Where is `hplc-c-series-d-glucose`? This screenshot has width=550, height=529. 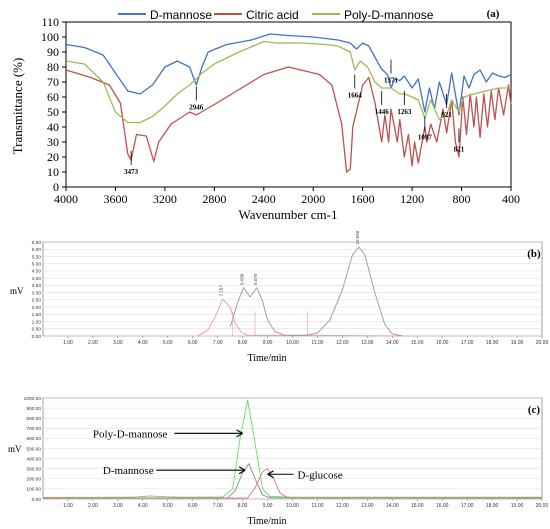
hplc-c-series-d-glucose is located at coordinates (292, 483).